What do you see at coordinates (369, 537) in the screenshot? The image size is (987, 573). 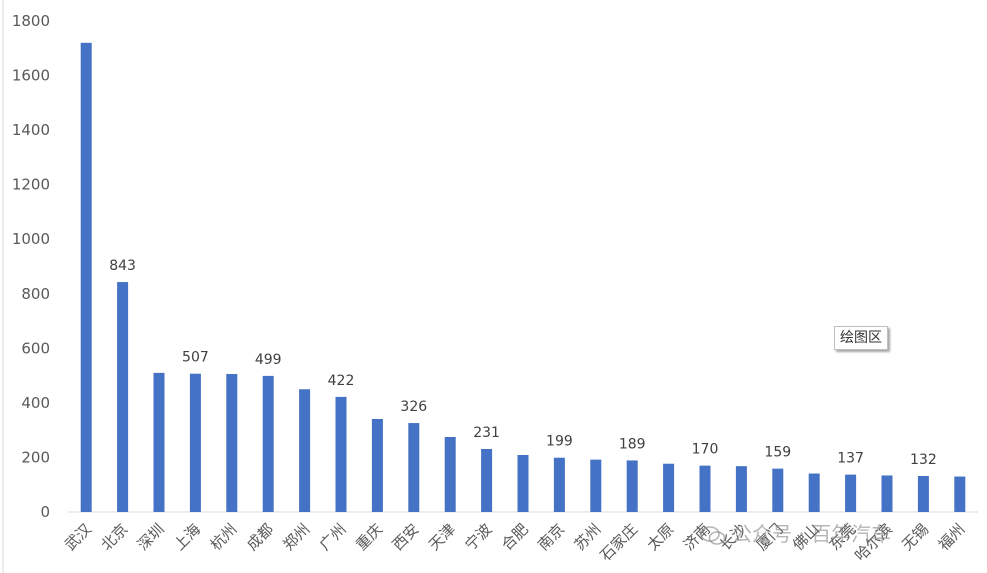 I see `category-label: 重庆` at bounding box center [369, 537].